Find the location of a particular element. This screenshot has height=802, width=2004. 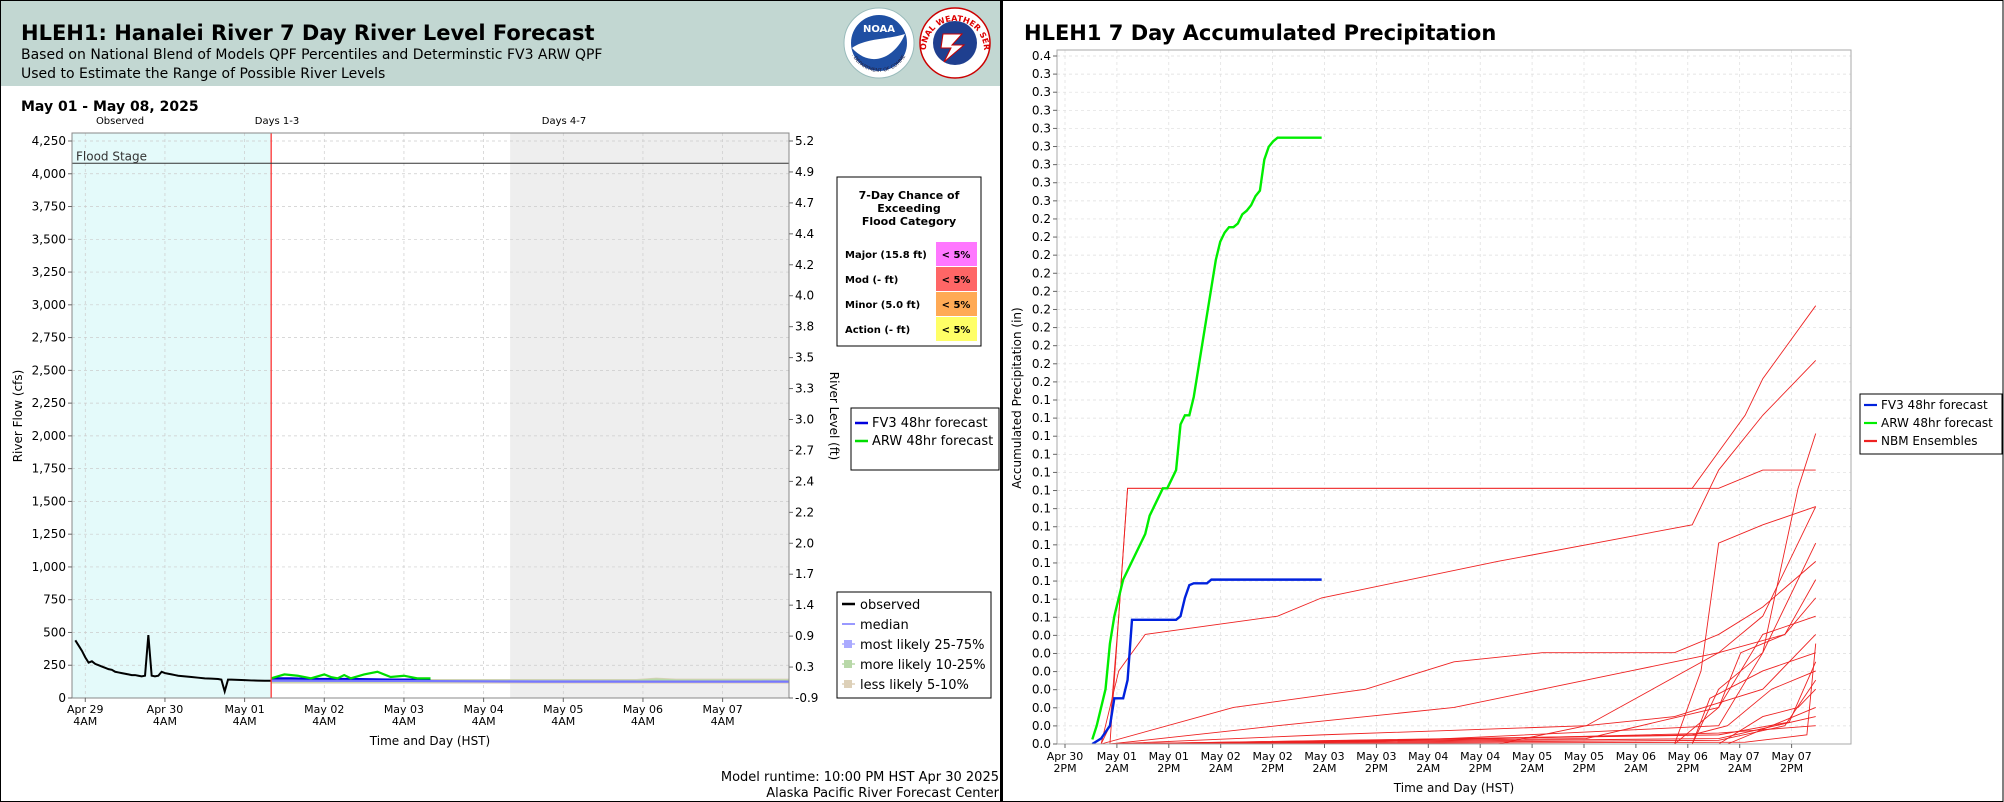

left-y2-axis-label: River Level (ft) is located at coordinates (834, 416).